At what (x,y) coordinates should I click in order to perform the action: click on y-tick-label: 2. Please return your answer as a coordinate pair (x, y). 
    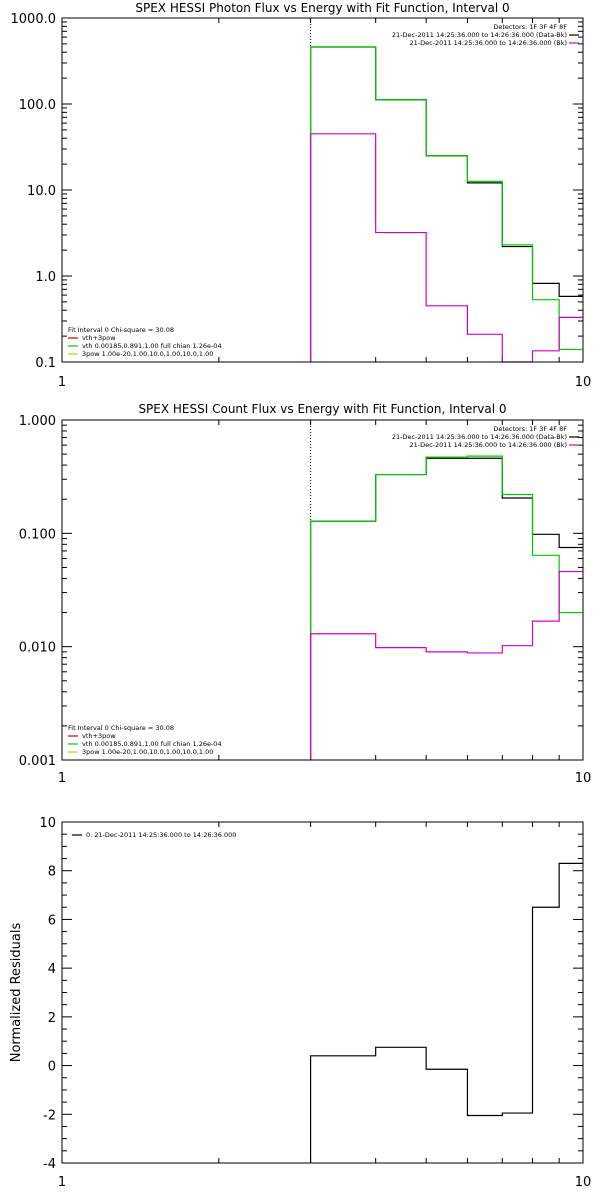
    Looking at the image, I should click on (52, 1018).